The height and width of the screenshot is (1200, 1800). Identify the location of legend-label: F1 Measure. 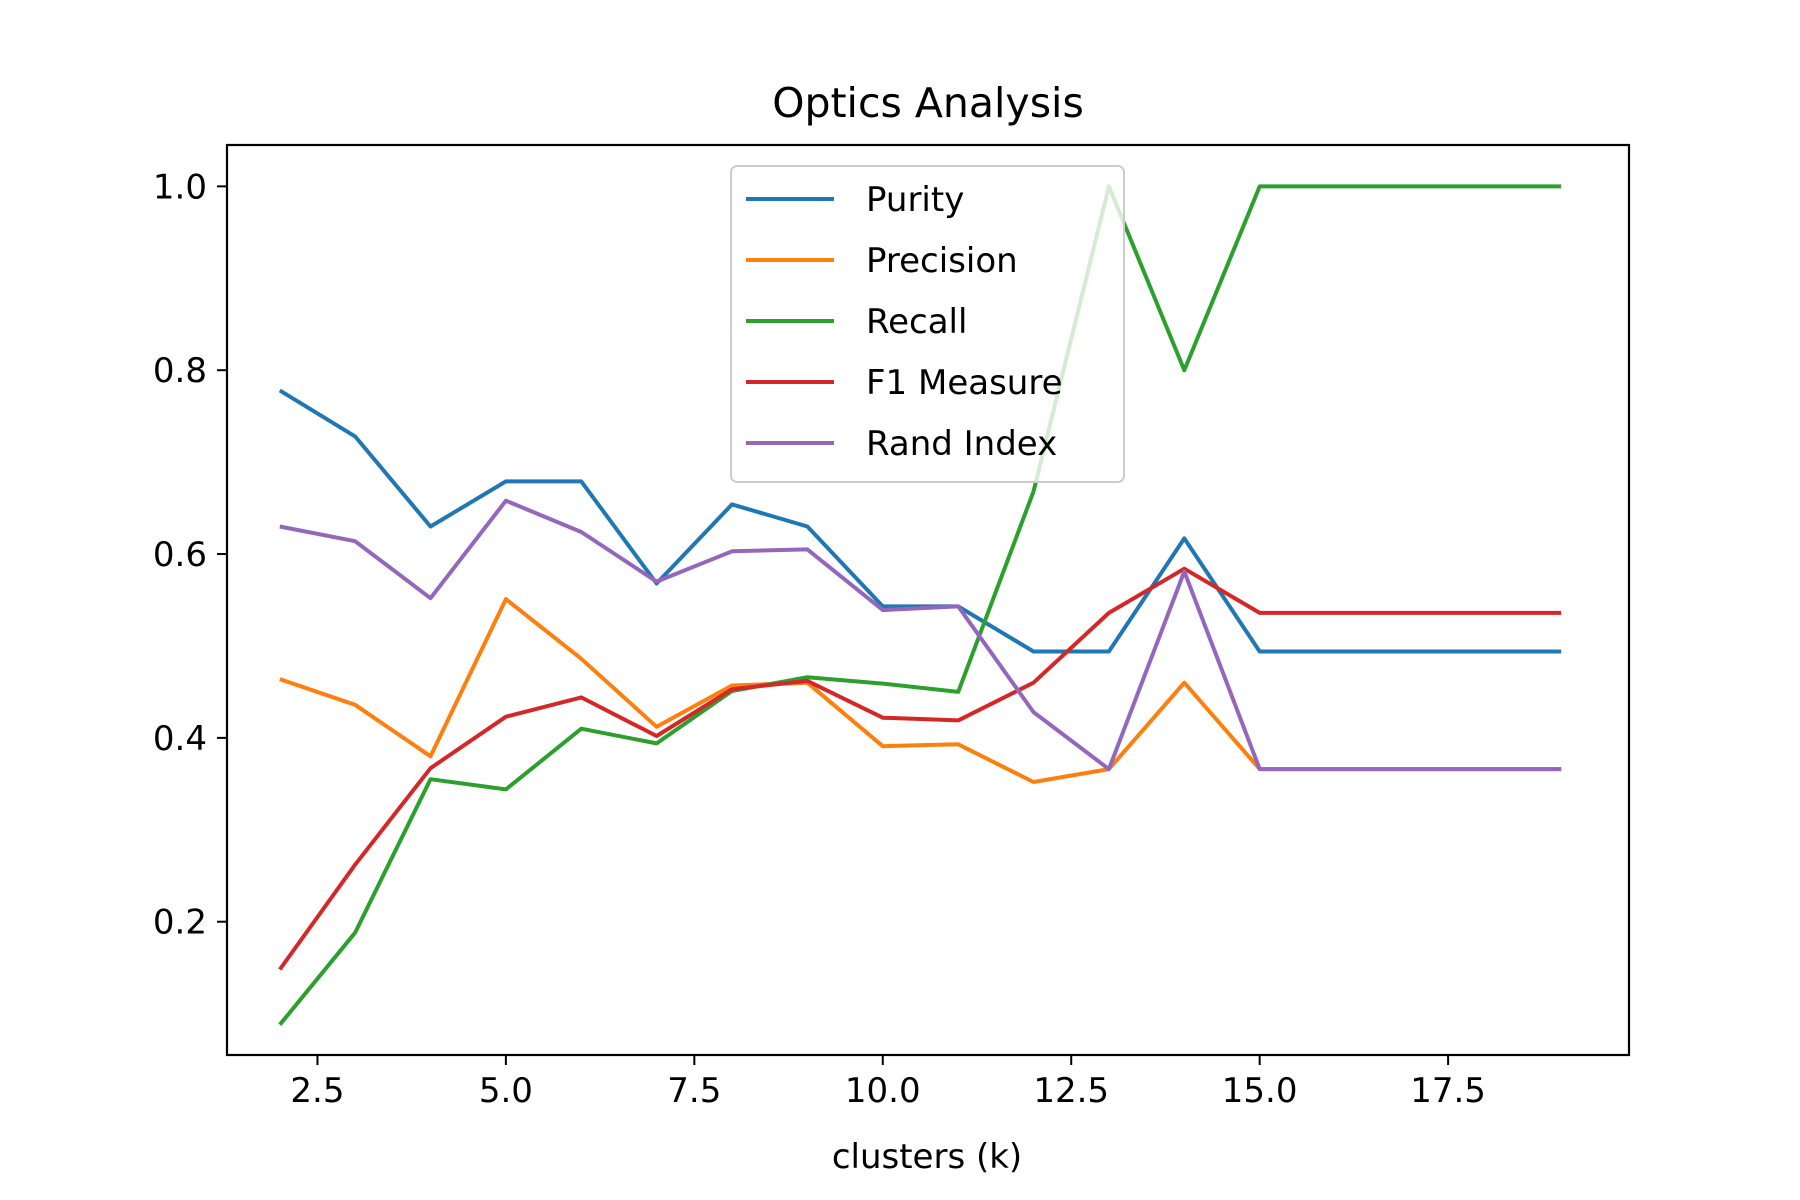
(964, 383).